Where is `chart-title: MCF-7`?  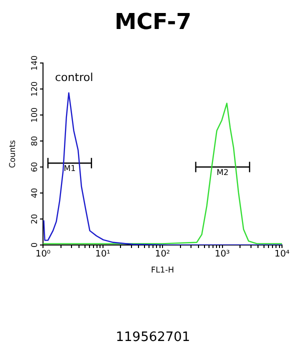 chart-title: MCF-7 is located at coordinates (153, 23).